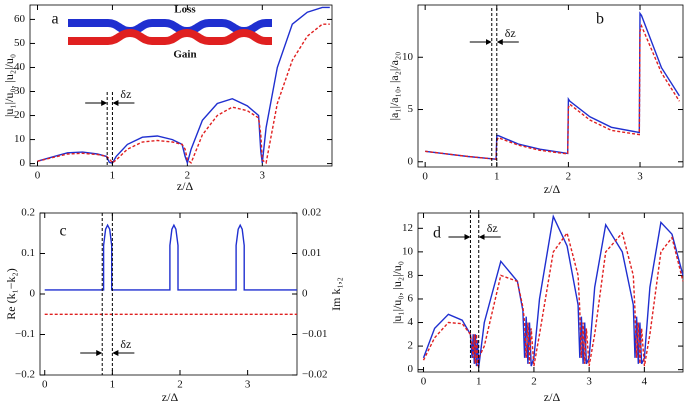 This screenshot has width=685, height=407. What do you see at coordinates (20, 115) in the screenshot?
I see `y-tick-label: 20` at bounding box center [20, 115].